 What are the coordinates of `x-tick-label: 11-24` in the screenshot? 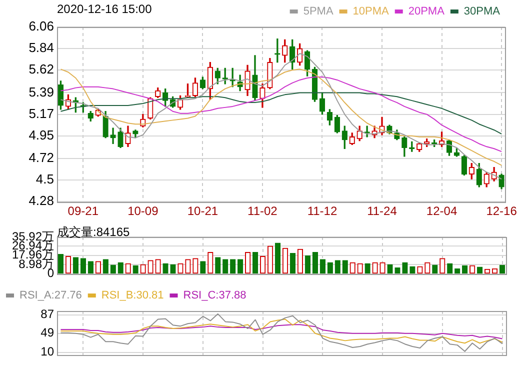 It's located at (382, 211).